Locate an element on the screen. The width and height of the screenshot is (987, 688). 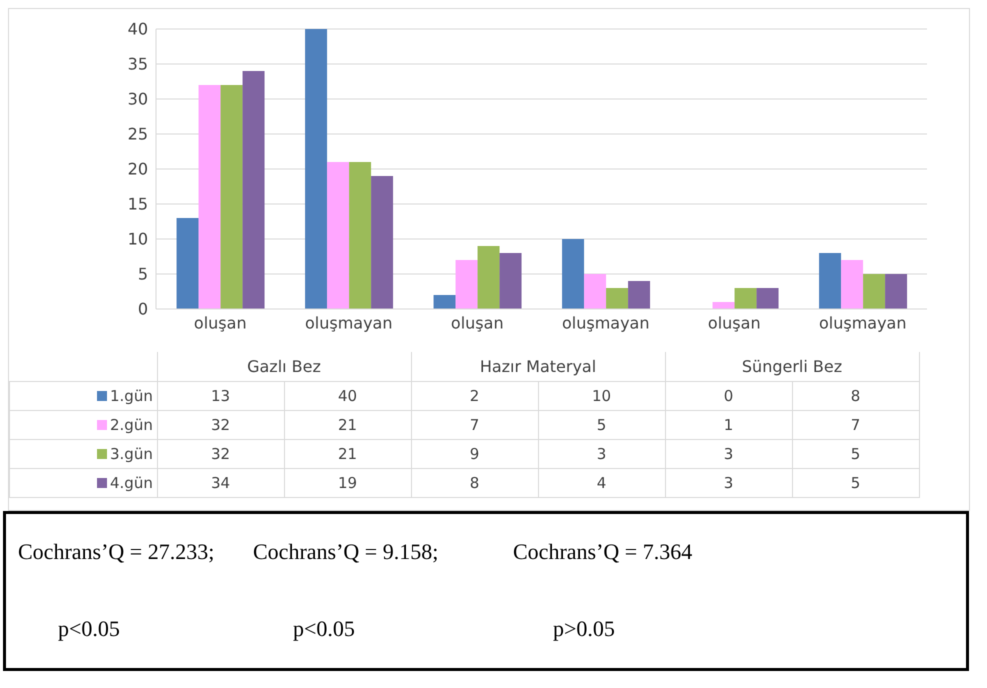
data-label: 13 is located at coordinates (220, 395).